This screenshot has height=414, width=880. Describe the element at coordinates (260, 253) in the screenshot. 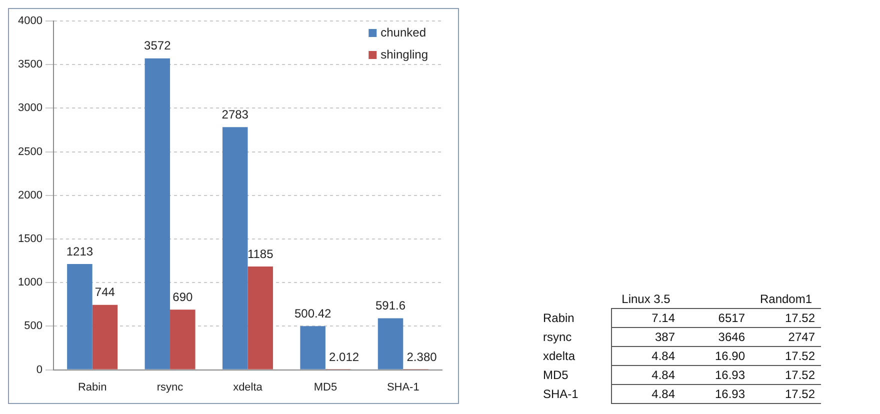

I see `data-label: 1185` at that location.